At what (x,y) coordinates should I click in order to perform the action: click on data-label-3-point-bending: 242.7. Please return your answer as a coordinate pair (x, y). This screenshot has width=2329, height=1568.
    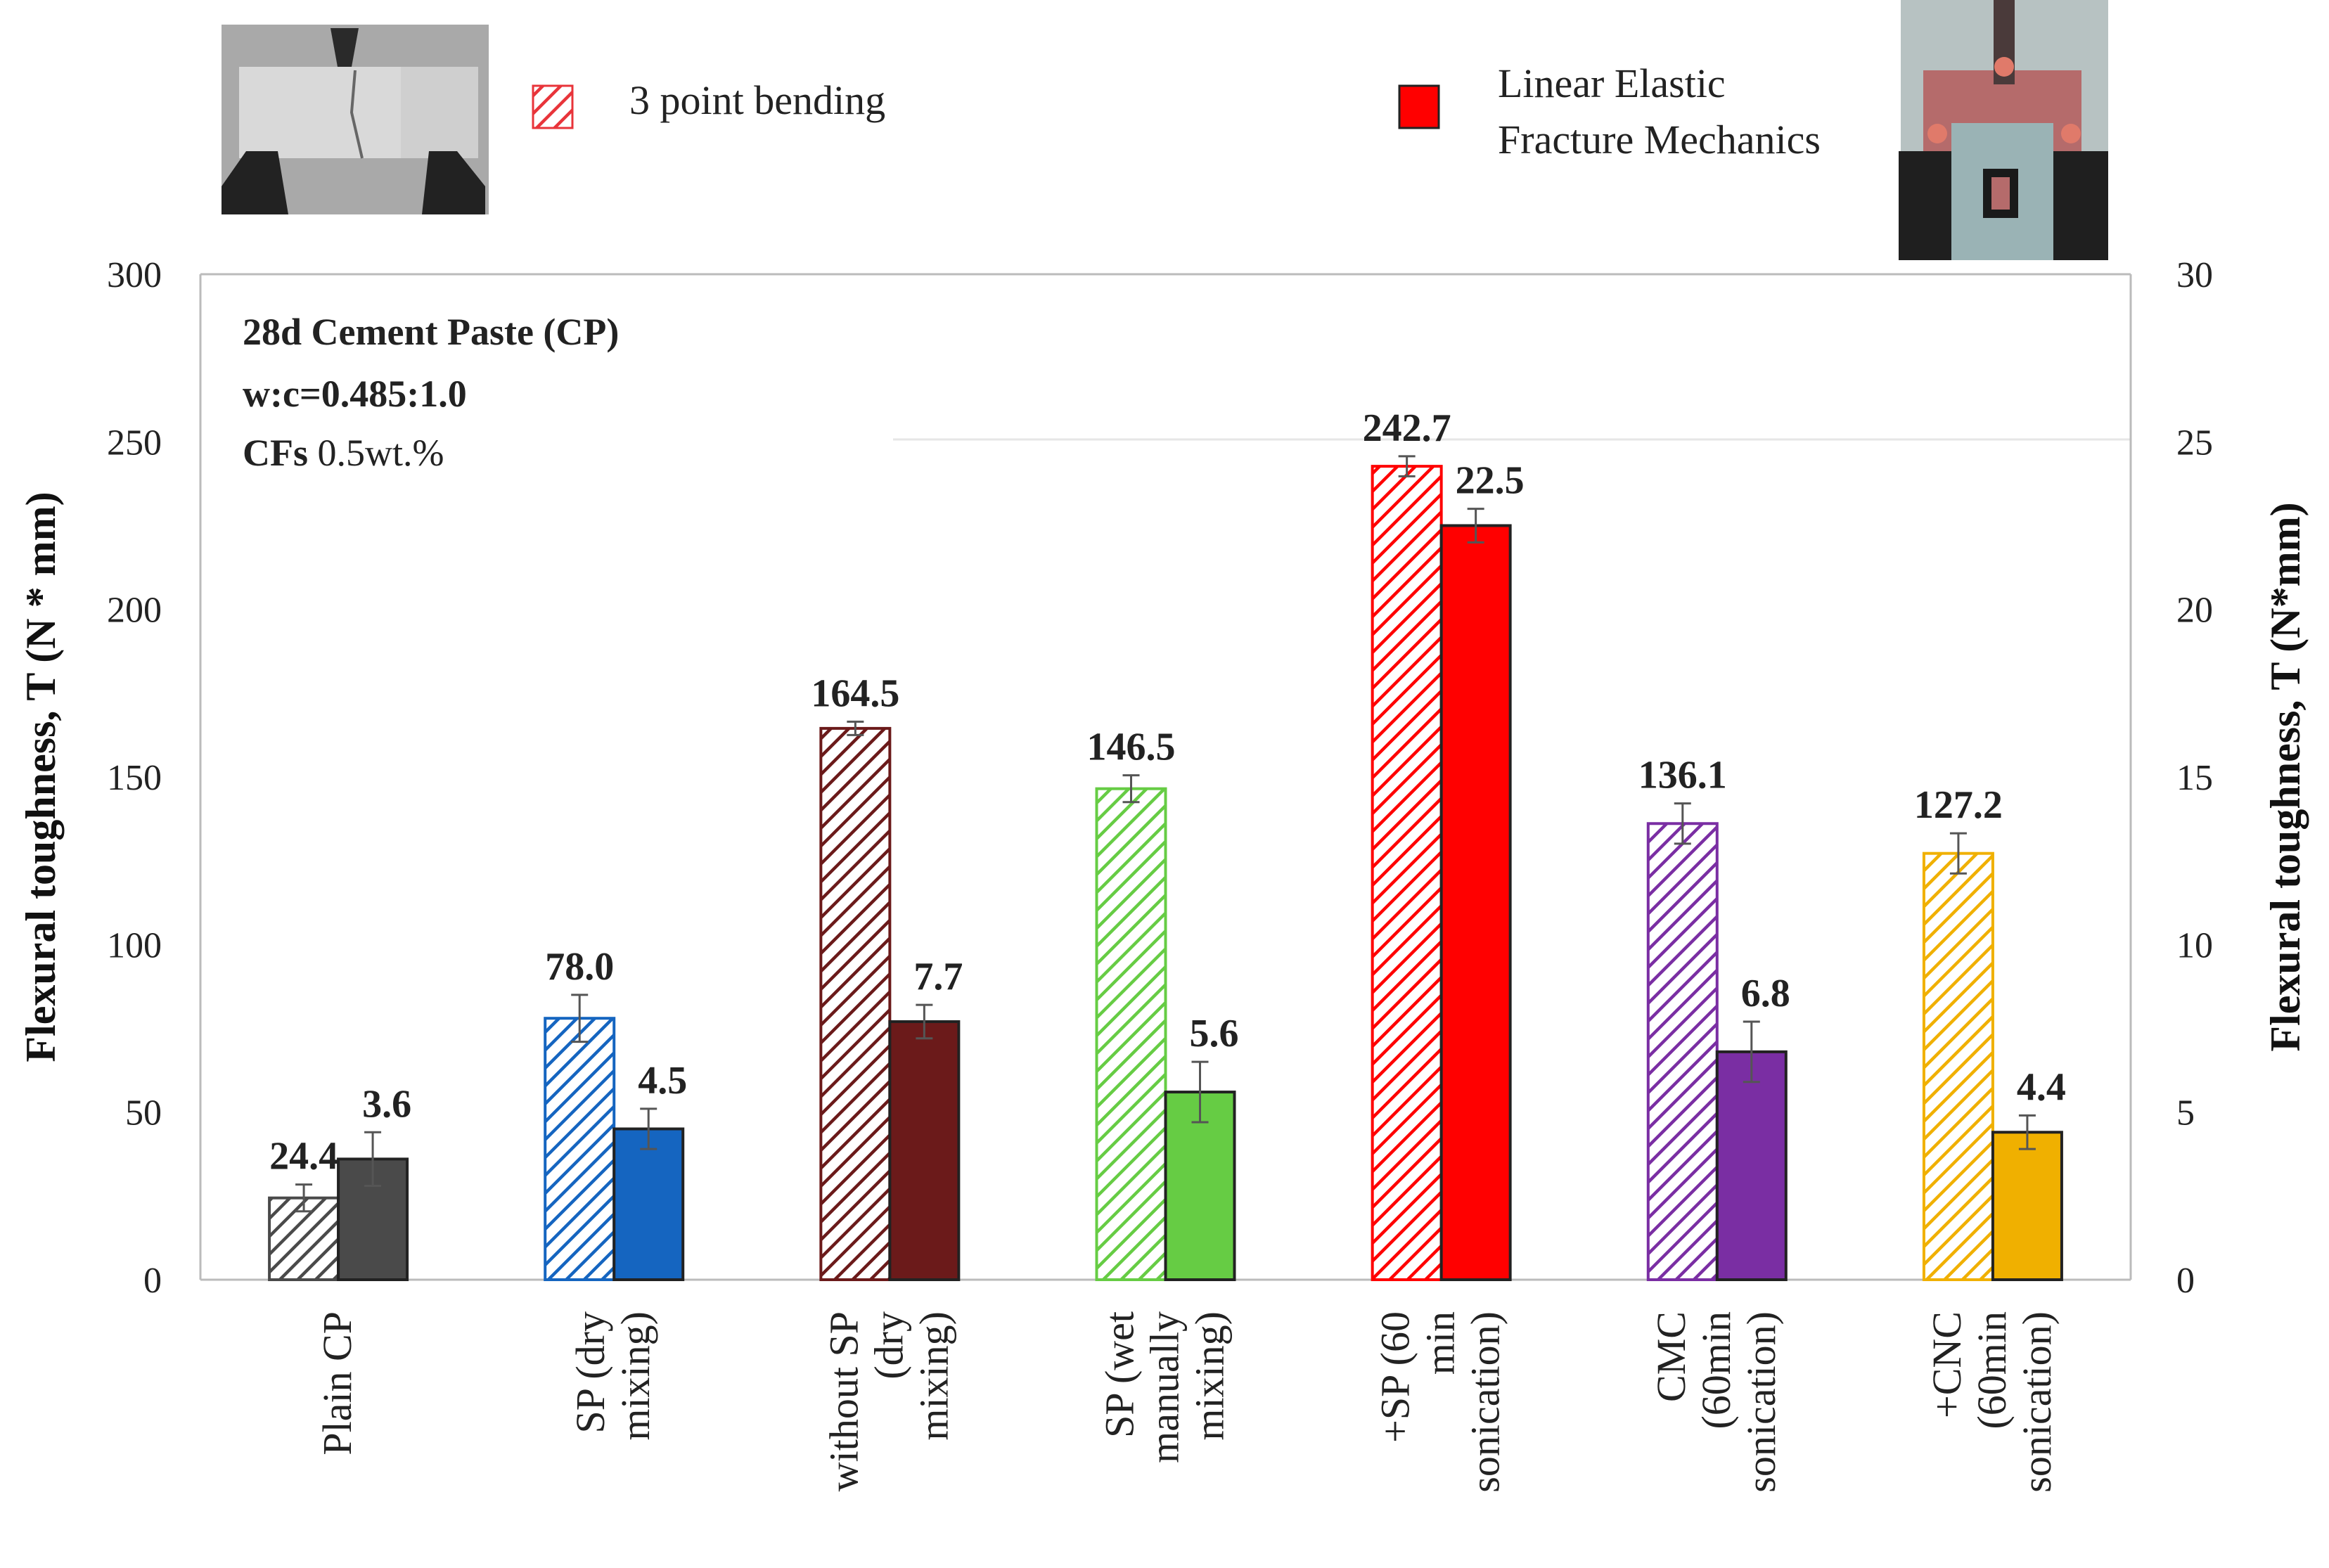
    Looking at the image, I should click on (1407, 428).